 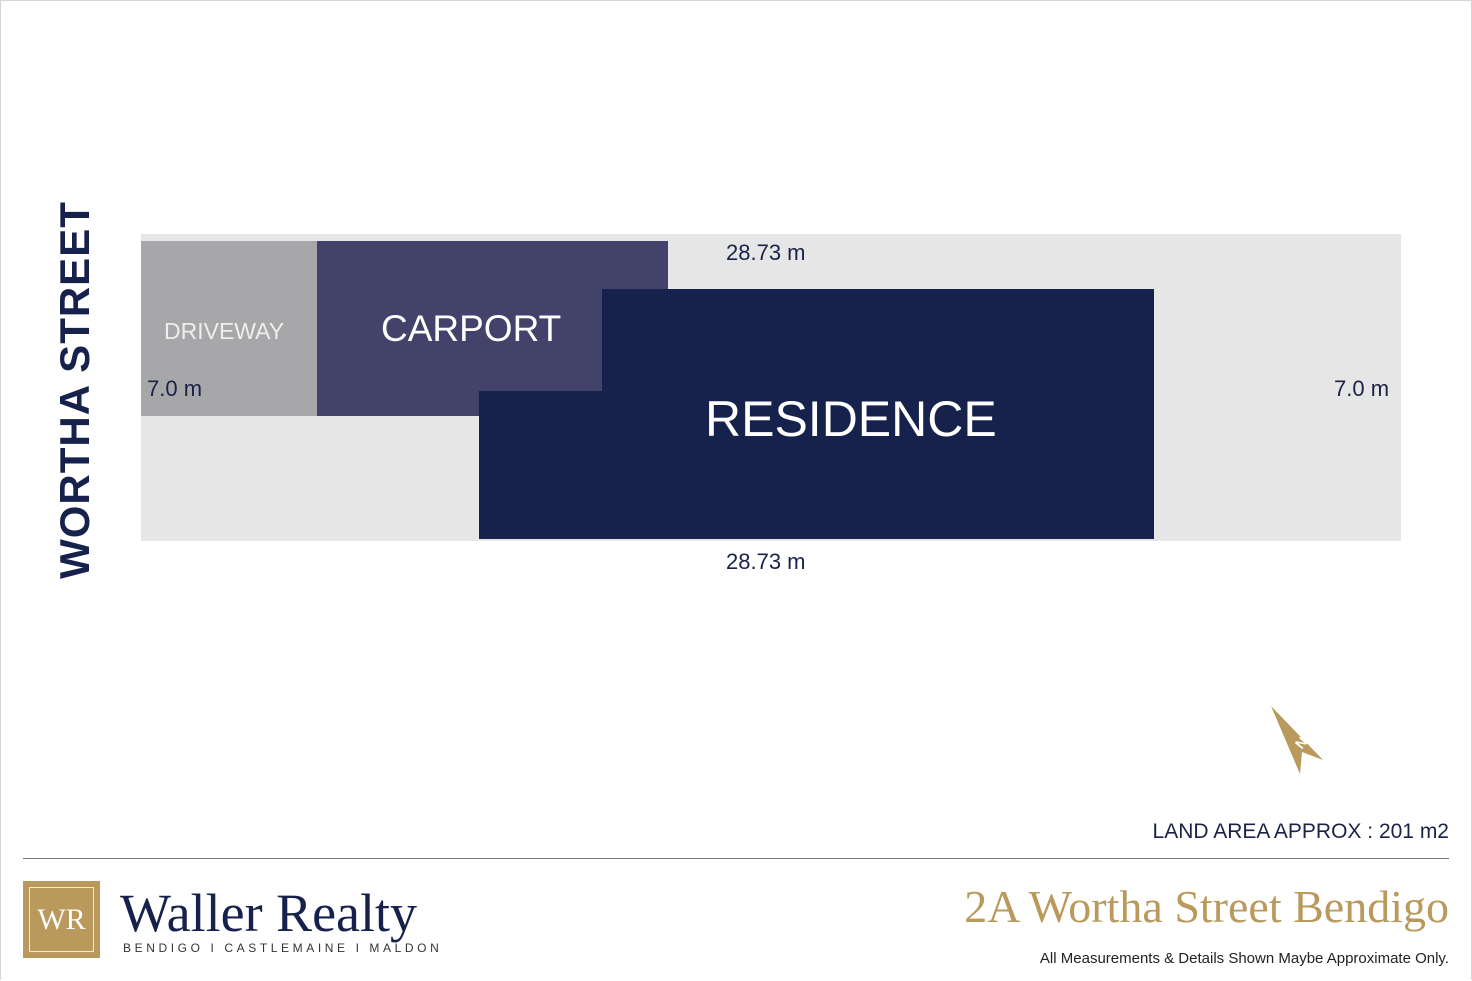 What do you see at coordinates (471, 328) in the screenshot?
I see `carport-label: CARPORT` at bounding box center [471, 328].